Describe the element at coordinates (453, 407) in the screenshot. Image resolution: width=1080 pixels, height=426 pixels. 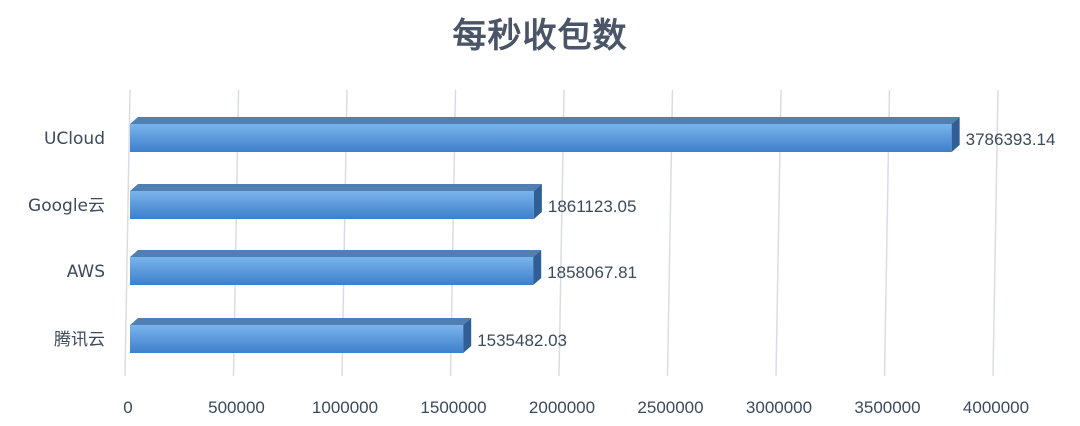
I see `x-tick-label: 1500000` at that location.